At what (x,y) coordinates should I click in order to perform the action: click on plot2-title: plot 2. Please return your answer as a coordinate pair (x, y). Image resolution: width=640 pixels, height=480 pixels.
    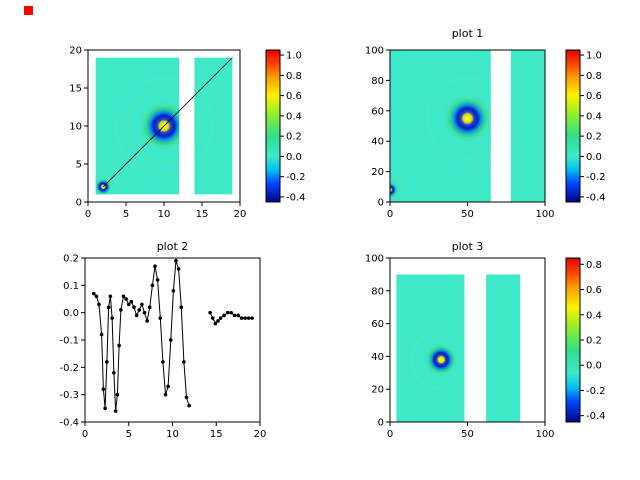
    Looking at the image, I should click on (172, 246).